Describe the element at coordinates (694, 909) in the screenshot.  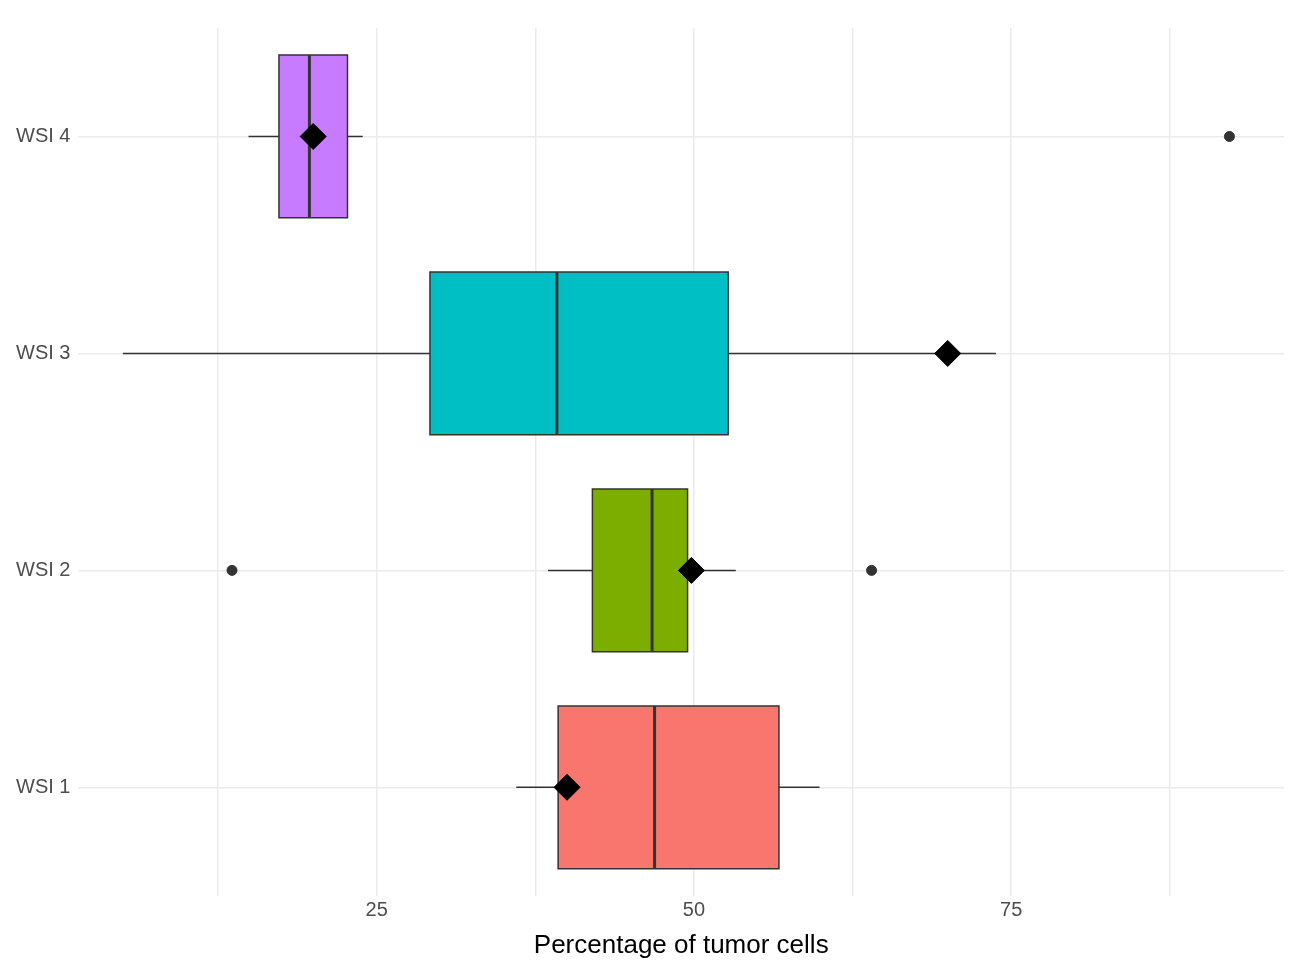
I see `x-tick-label: 50` at that location.